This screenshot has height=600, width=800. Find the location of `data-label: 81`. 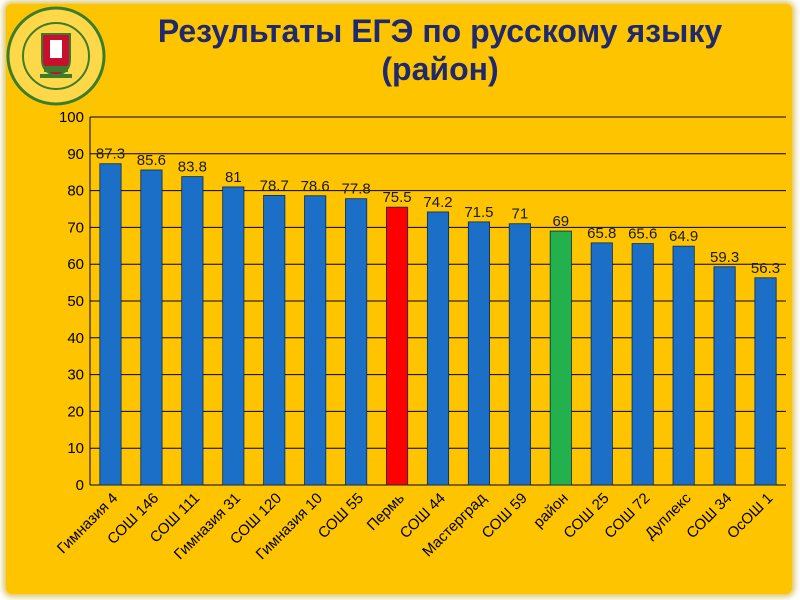

data-label: 81 is located at coordinates (233, 177).